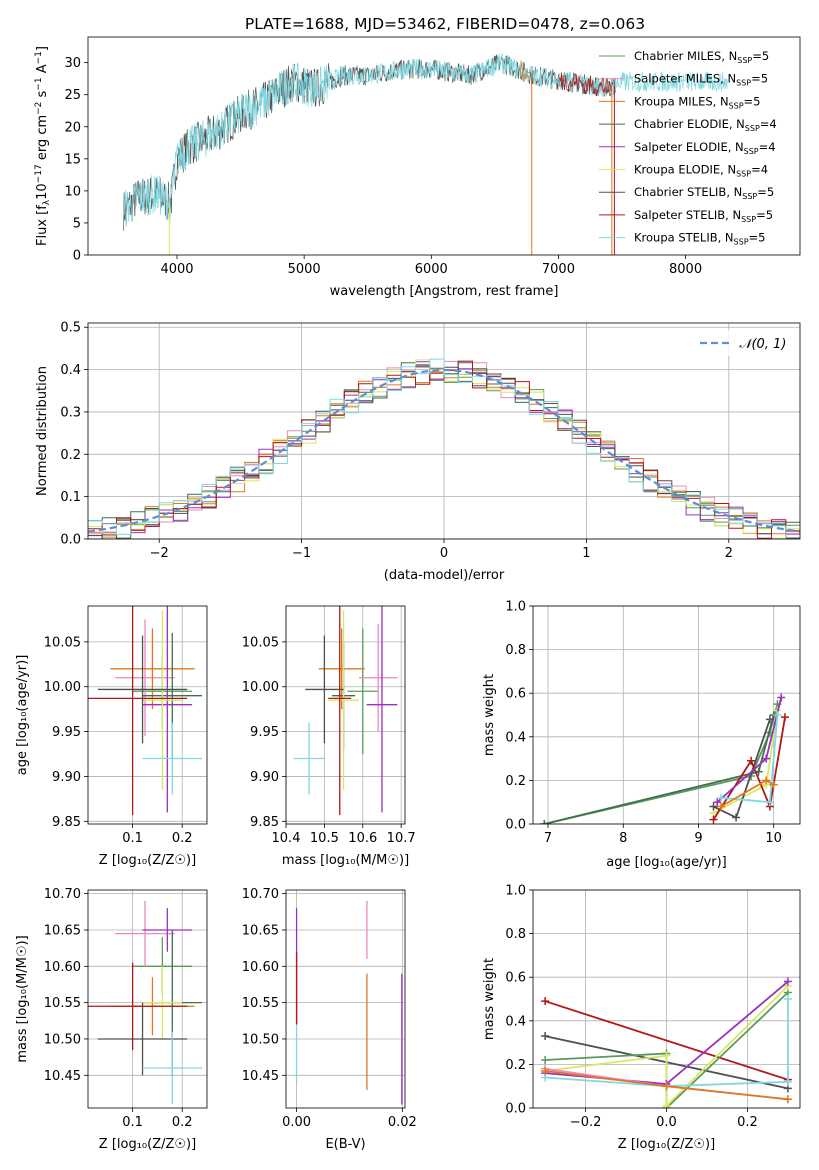  Describe the element at coordinates (72, 127) in the screenshot. I see `y-tick-label: 20` at that location.